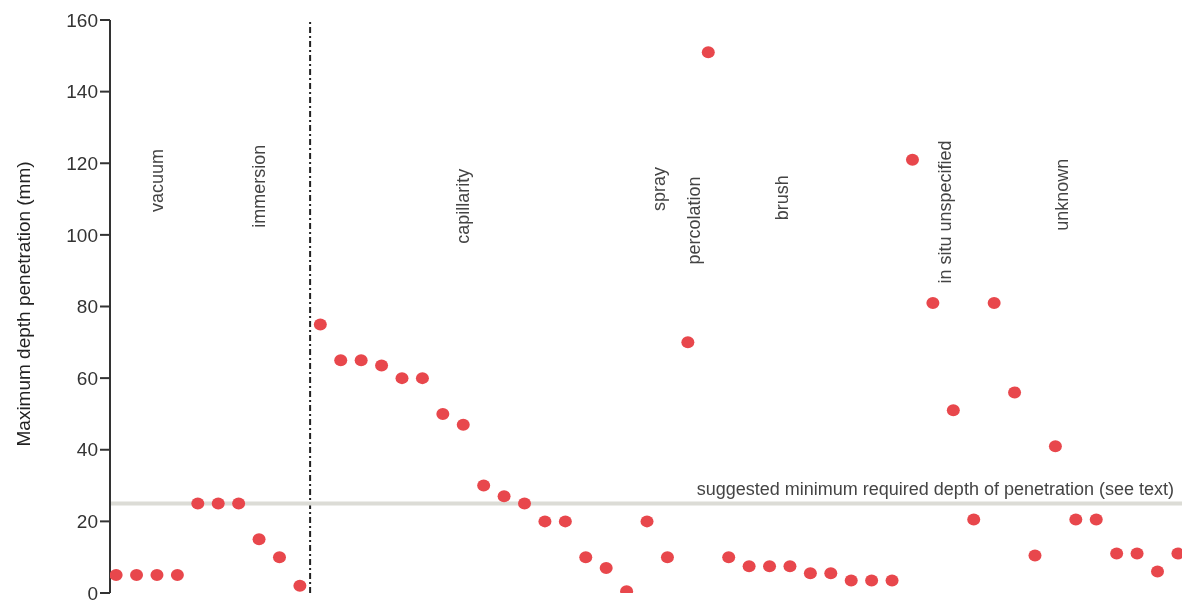  Describe the element at coordinates (463, 206) in the screenshot. I see `annotation: capillarity` at that location.